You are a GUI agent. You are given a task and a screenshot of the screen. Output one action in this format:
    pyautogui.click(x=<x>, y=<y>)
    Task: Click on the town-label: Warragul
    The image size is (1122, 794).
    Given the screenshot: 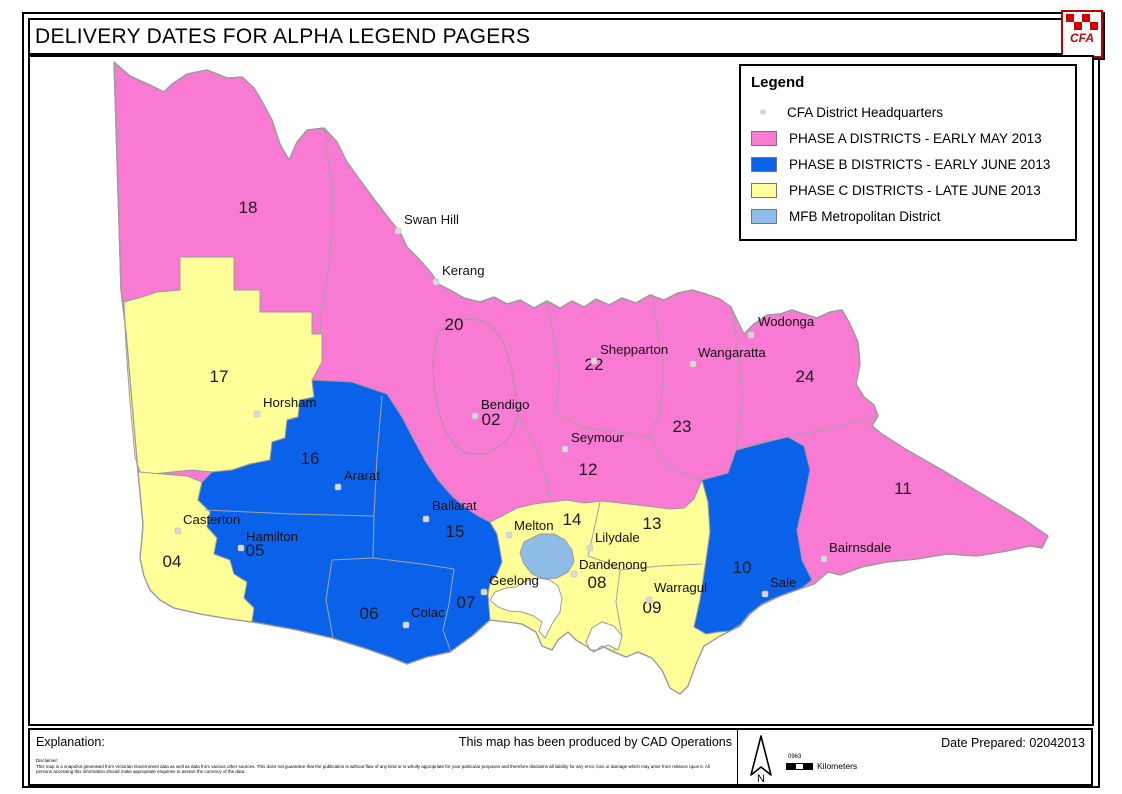 What is the action you would take?
    pyautogui.click(x=680, y=587)
    